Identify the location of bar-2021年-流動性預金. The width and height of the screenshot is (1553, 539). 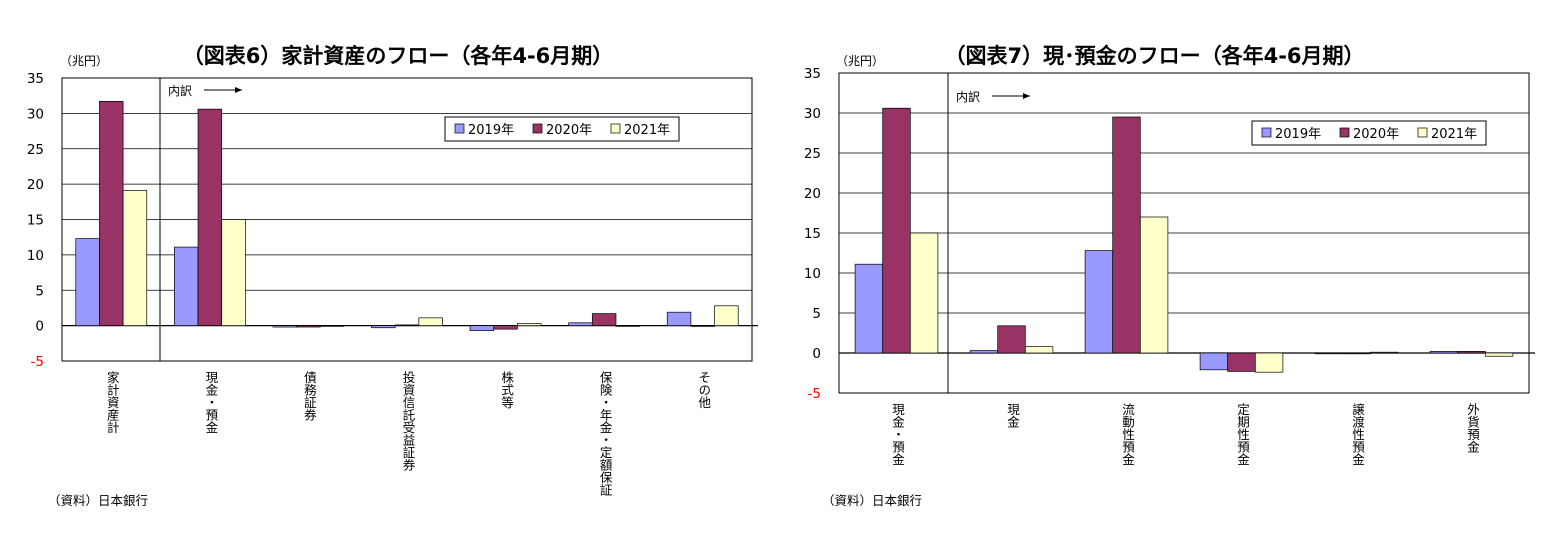
(1154, 285).